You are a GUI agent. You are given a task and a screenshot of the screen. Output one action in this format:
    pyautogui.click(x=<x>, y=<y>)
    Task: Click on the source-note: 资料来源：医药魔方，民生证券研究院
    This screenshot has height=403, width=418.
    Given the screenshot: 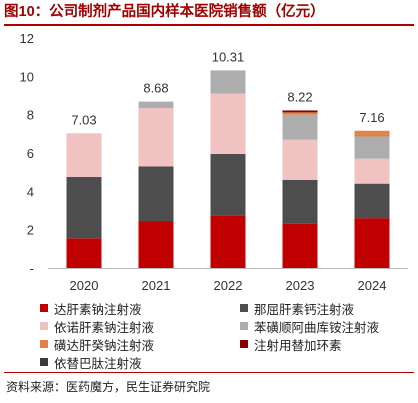 What is the action you would take?
    pyautogui.click(x=108, y=387)
    